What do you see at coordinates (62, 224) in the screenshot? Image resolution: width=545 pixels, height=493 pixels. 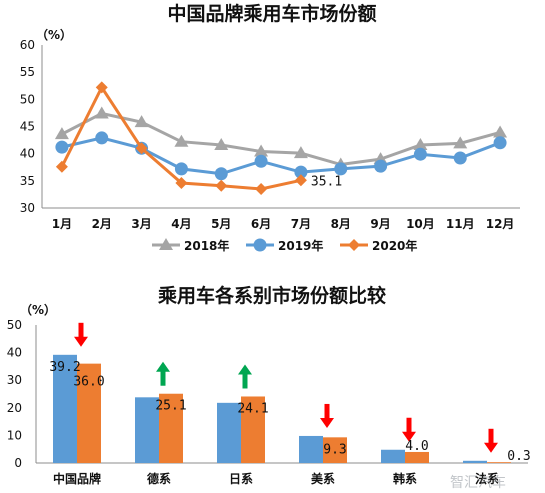 I see `line-chart-x-tick: 1月` at bounding box center [62, 224].